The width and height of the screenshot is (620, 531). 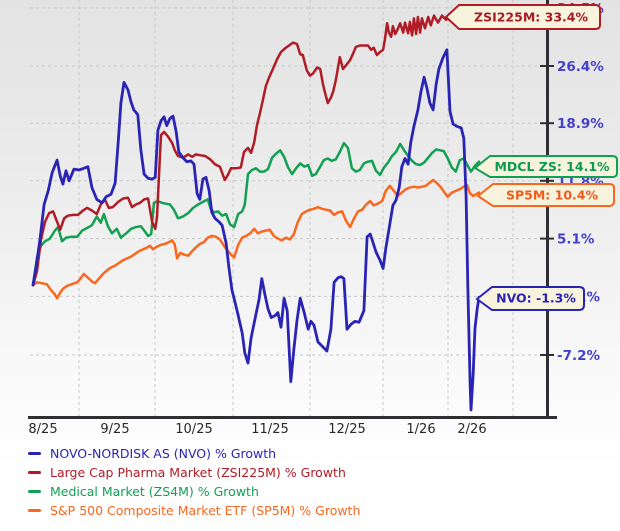 I want to click on x-tick-label: 8/25, so click(x=42, y=429).